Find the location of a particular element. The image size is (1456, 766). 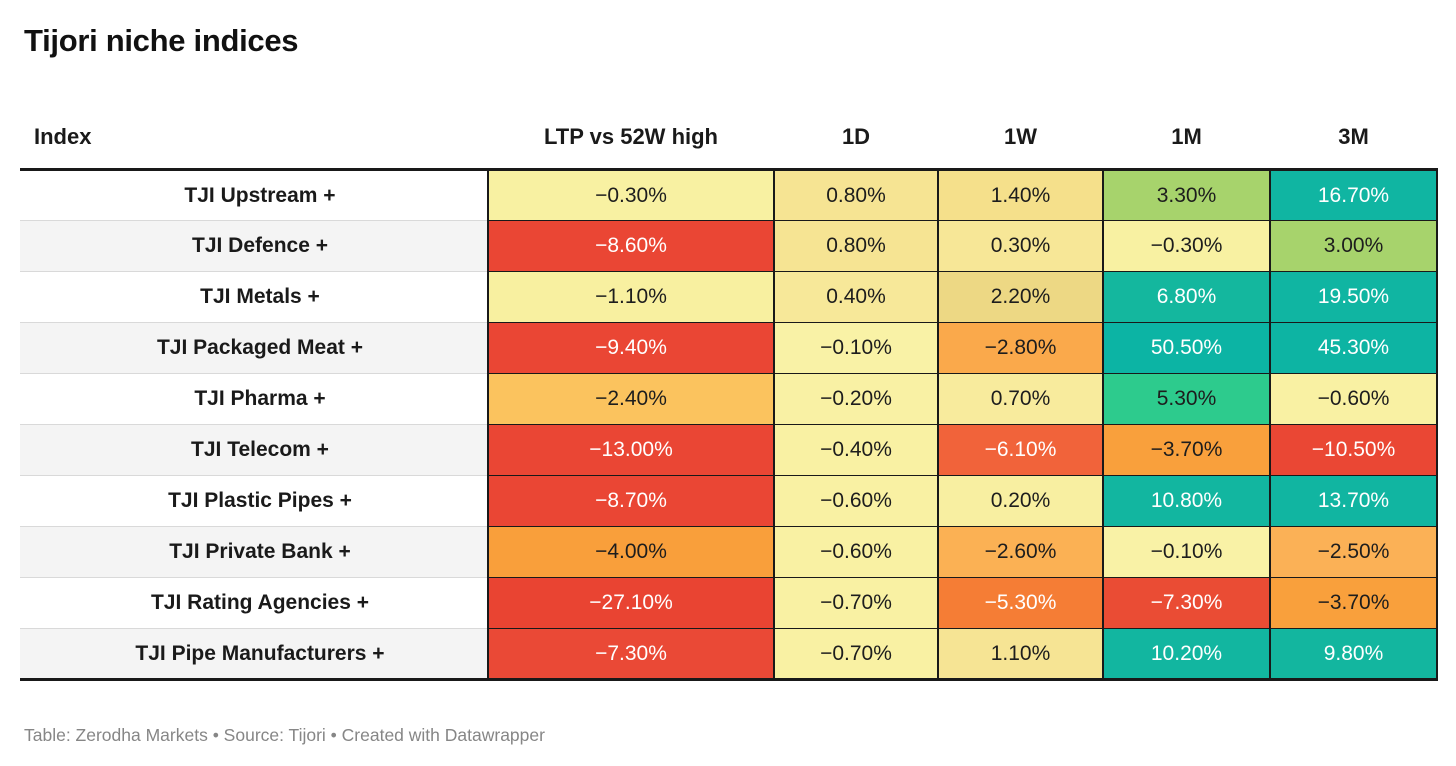

value-cell: 5.30% is located at coordinates (1186, 399).